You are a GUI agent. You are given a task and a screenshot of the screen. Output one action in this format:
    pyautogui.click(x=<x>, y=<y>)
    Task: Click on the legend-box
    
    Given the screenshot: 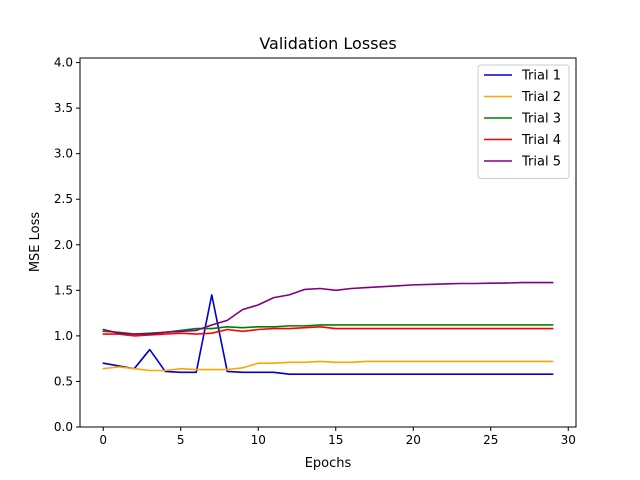 What is the action you would take?
    pyautogui.click(x=523, y=121)
    